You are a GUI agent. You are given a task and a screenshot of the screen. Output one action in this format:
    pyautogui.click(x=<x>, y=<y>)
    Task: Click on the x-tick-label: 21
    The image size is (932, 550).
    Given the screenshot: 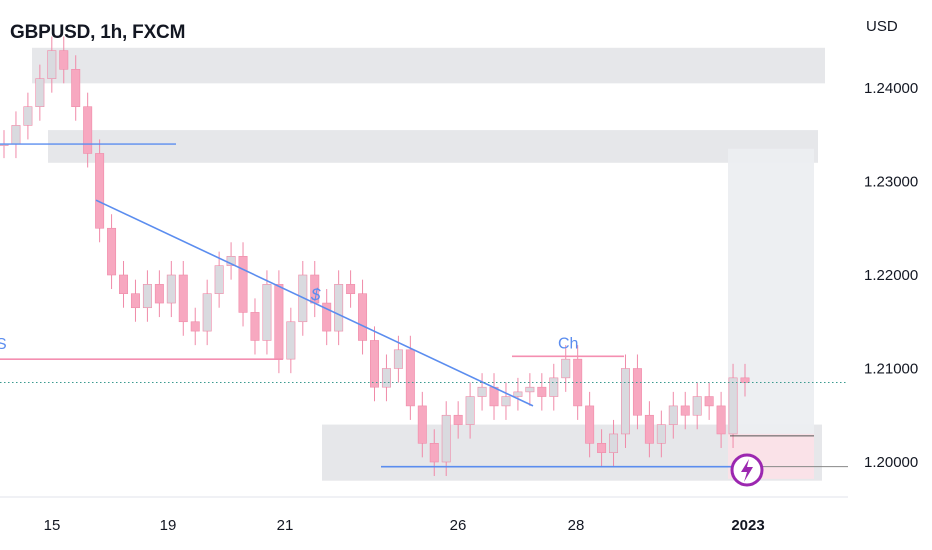 What is the action you would take?
    pyautogui.click(x=285, y=525)
    